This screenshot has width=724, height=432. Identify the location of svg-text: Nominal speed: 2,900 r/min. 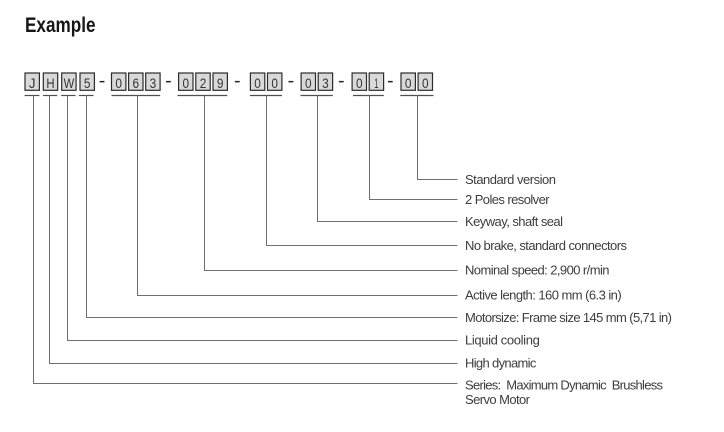
(537, 270).